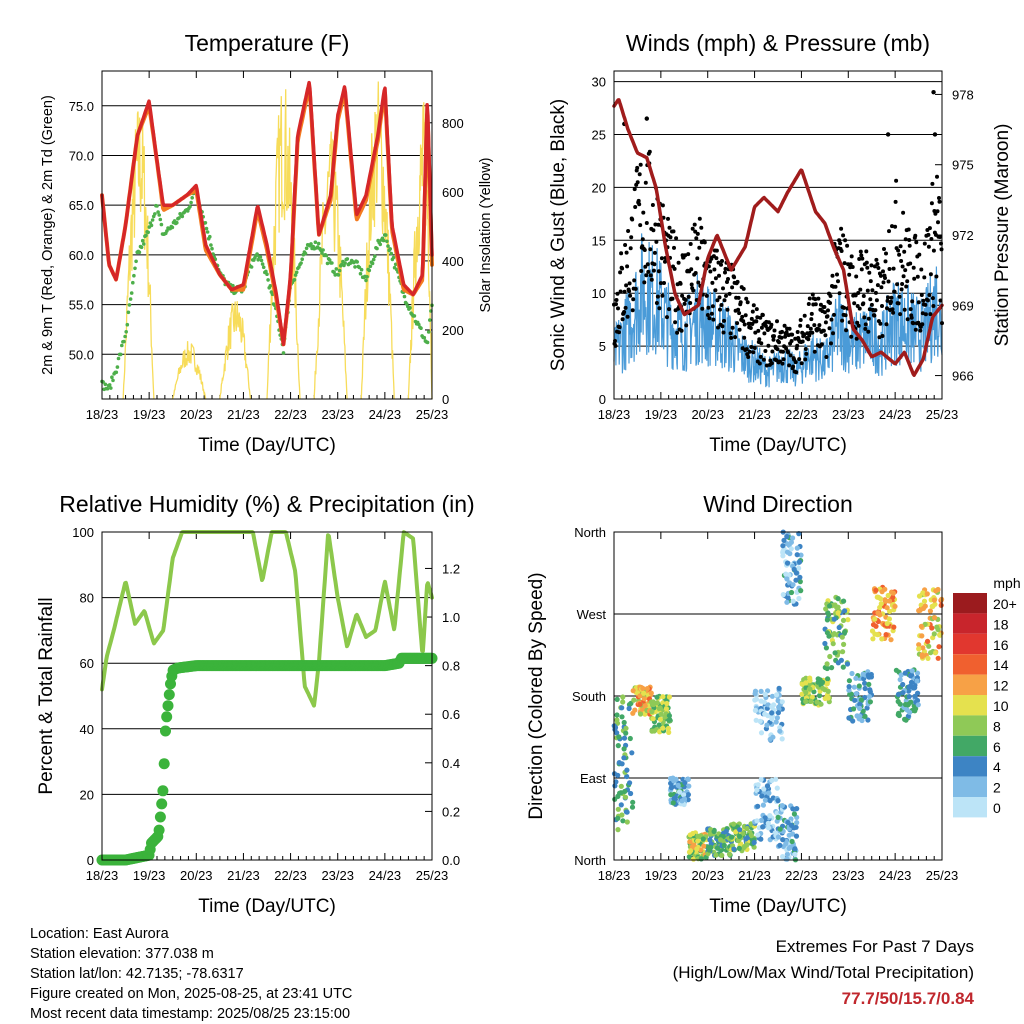 The image size is (1024, 1024). What do you see at coordinates (602, 346) in the screenshot?
I see `y-tick-label: 5` at bounding box center [602, 346].